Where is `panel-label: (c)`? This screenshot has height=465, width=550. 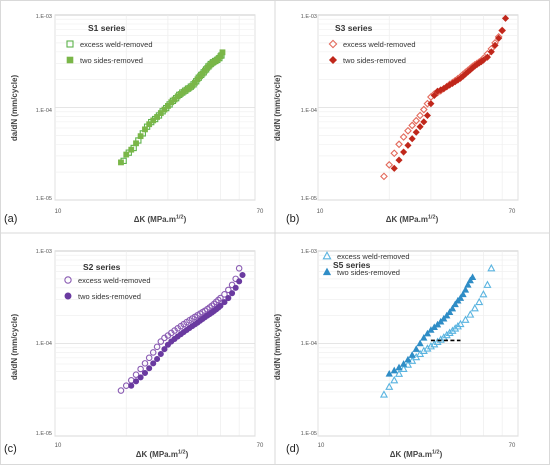 panel-label: (c) is located at coordinates (10, 449).